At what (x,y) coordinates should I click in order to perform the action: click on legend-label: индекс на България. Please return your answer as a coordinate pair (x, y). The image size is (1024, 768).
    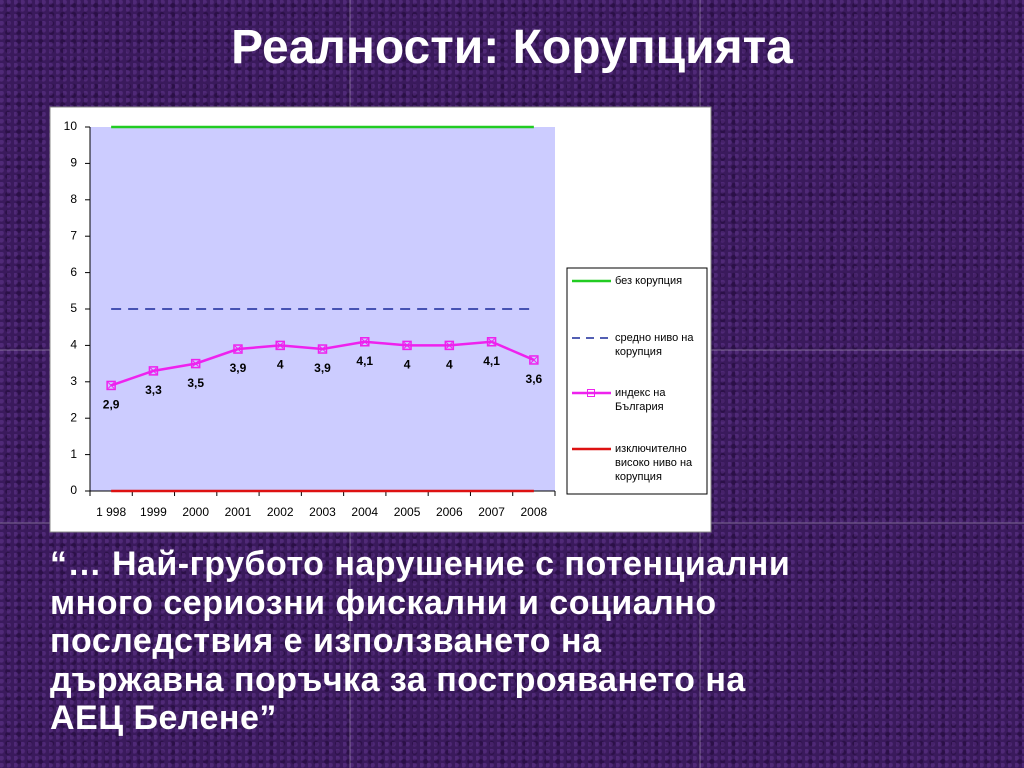
    Looking at the image, I should click on (640, 400).